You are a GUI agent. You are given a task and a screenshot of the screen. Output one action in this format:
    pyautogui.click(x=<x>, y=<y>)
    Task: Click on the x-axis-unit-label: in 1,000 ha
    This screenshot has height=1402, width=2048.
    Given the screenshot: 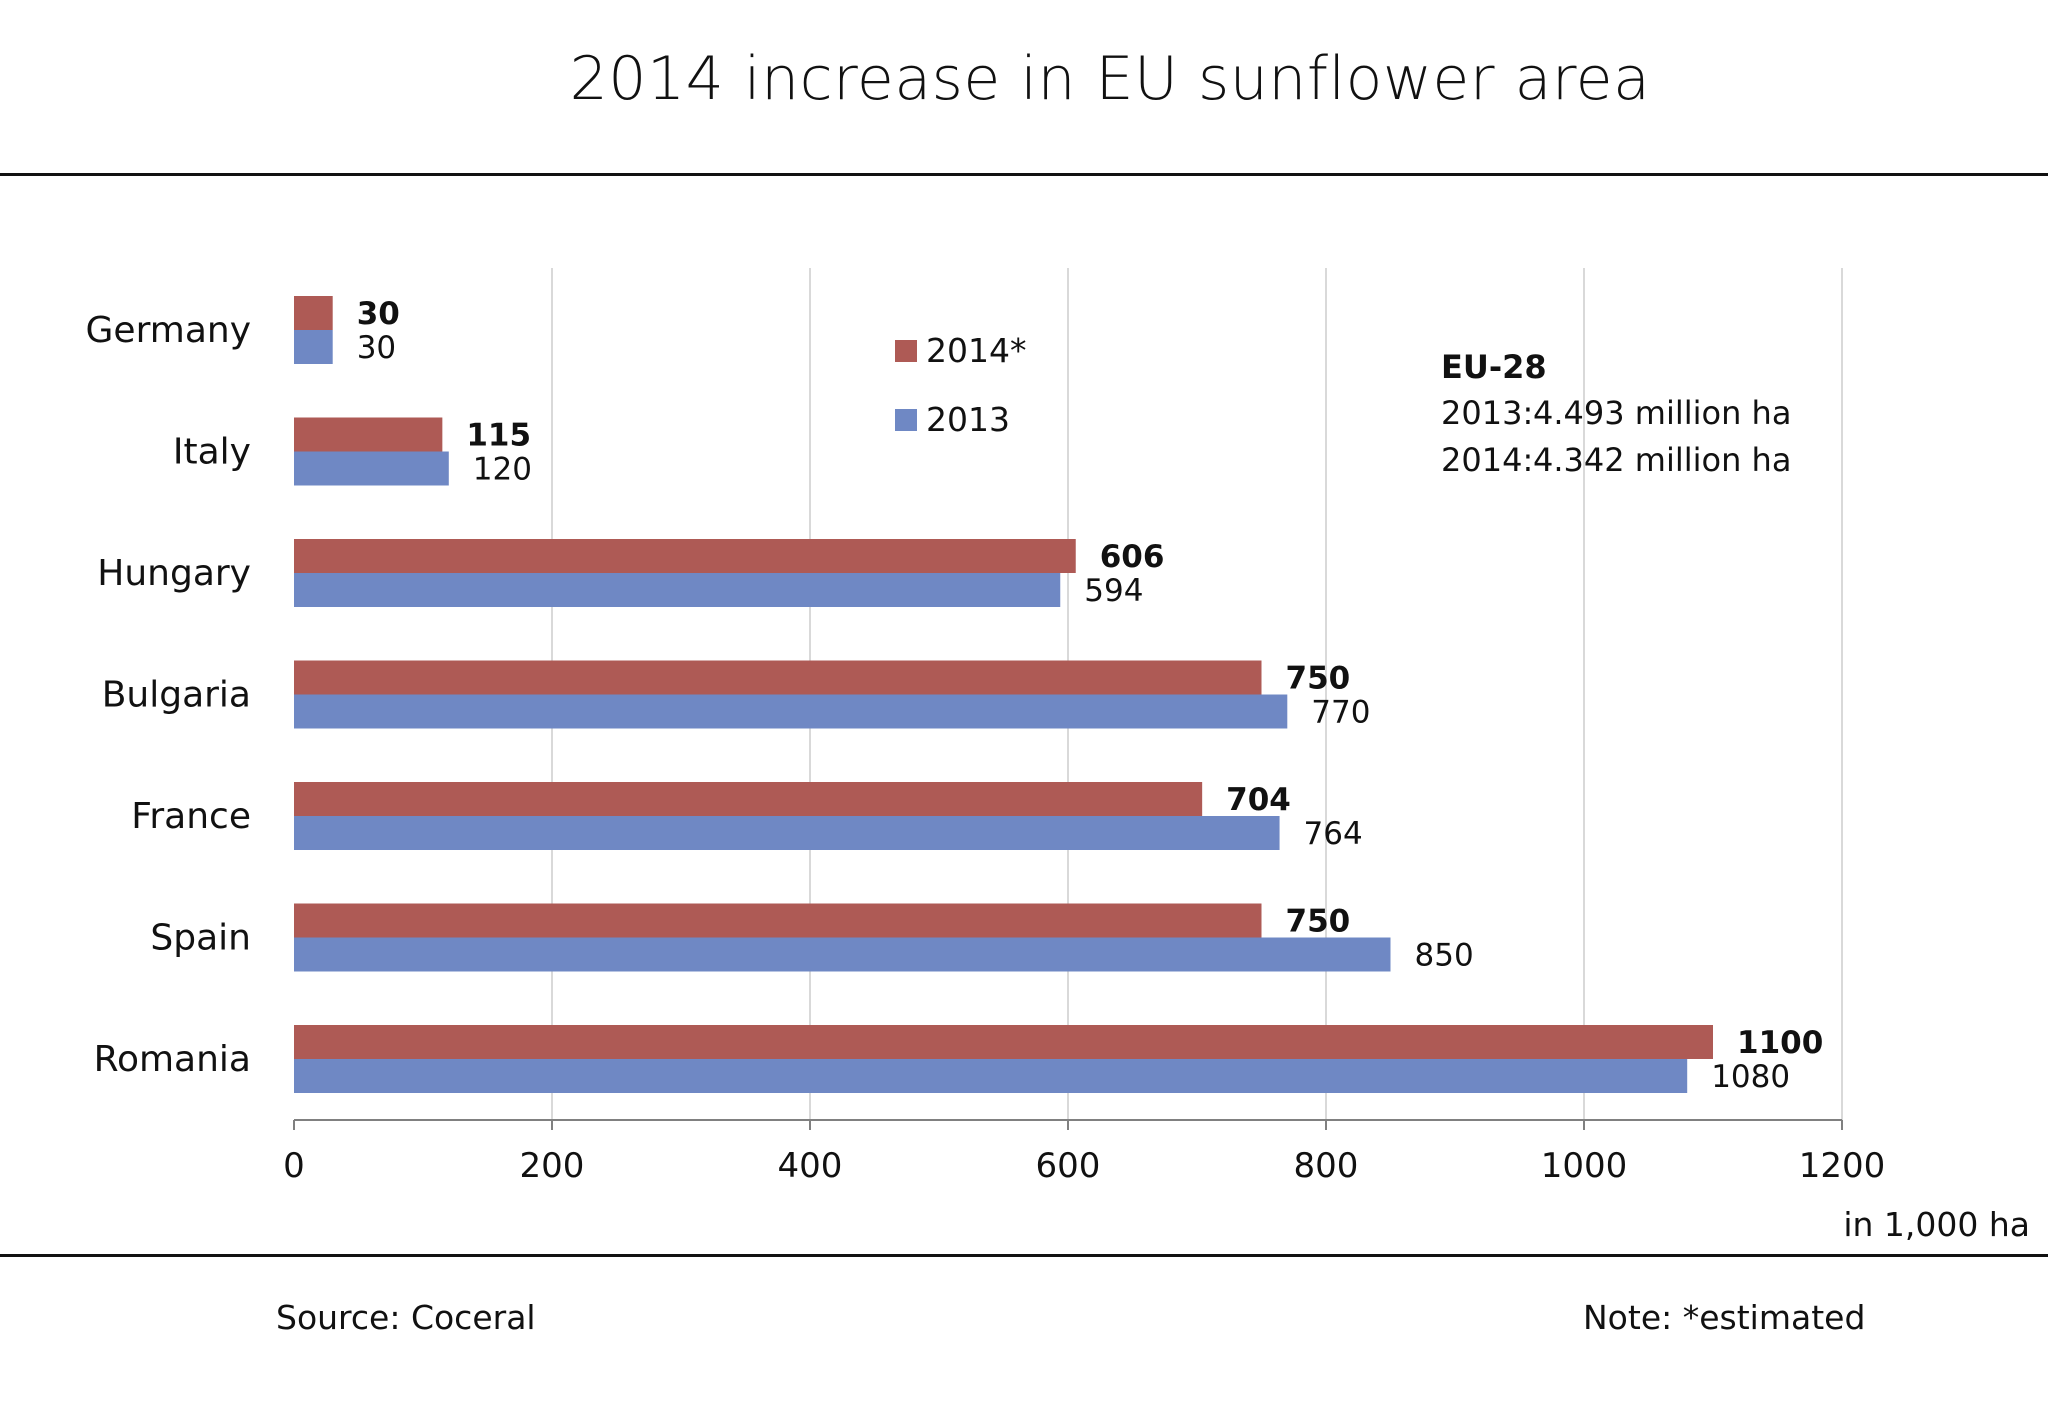 What is the action you would take?
    pyautogui.click(x=1936, y=1224)
    